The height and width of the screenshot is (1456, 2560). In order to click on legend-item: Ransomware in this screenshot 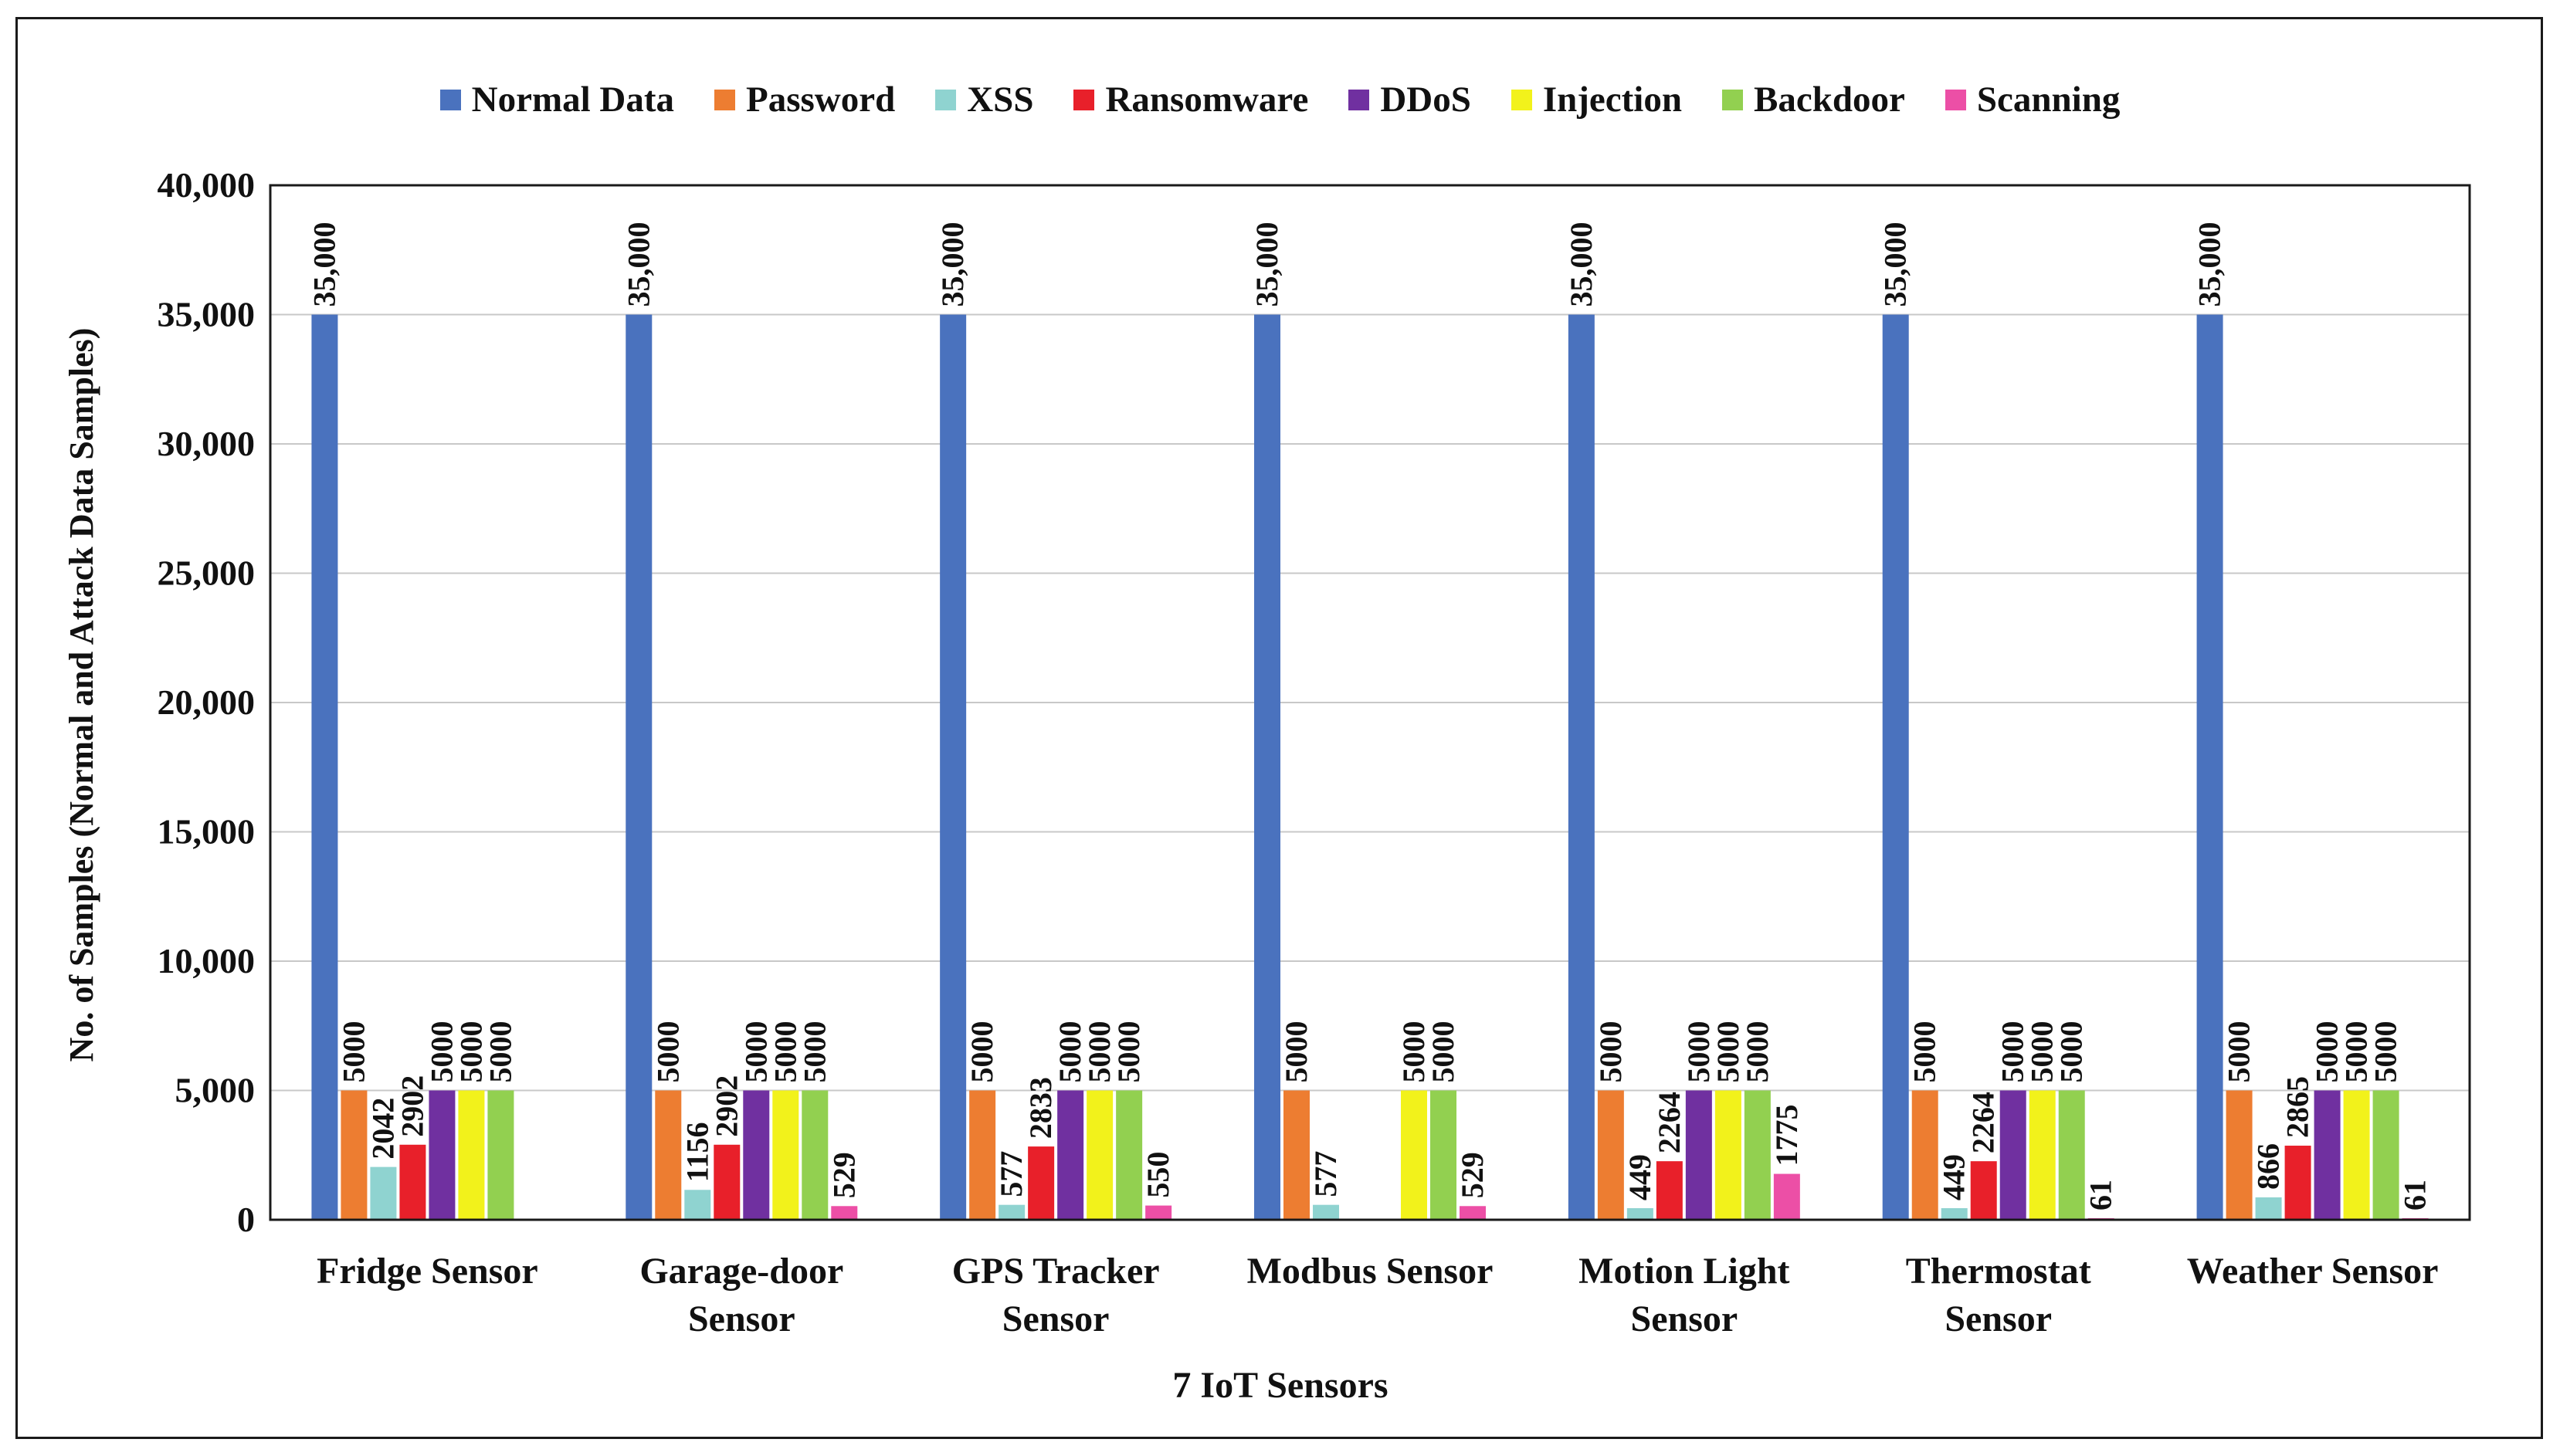, I will do `click(1190, 99)`.